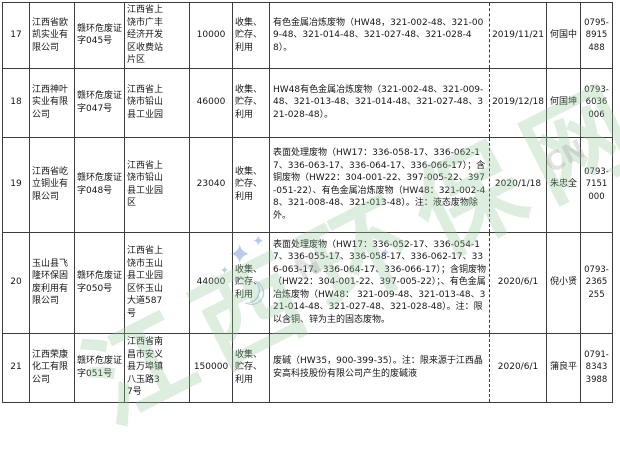 This screenshot has width=620, height=452. I want to click on cell-permit: 赣环危废证字045号, so click(99, 35).